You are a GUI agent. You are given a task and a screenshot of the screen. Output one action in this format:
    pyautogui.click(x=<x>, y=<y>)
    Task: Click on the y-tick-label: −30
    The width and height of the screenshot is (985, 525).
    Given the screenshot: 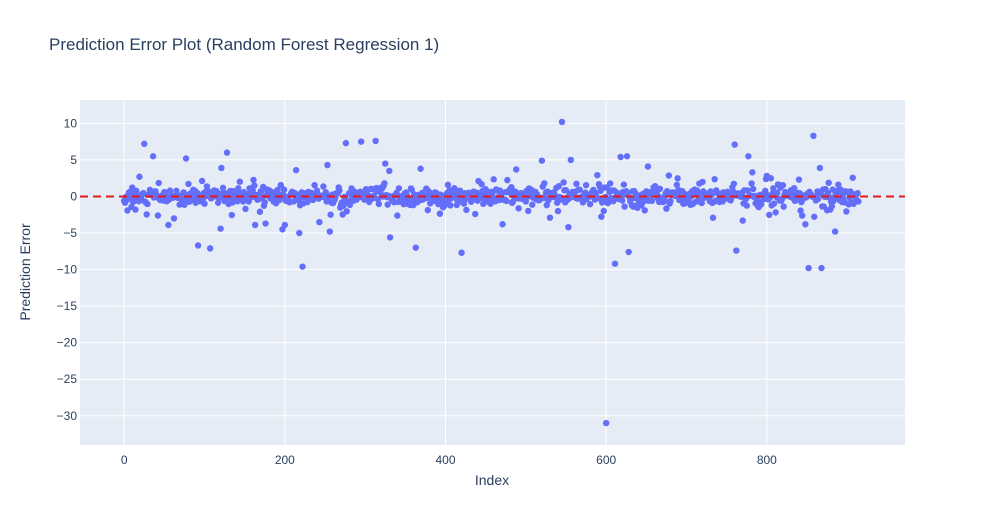 What is the action you would take?
    pyautogui.click(x=67, y=416)
    